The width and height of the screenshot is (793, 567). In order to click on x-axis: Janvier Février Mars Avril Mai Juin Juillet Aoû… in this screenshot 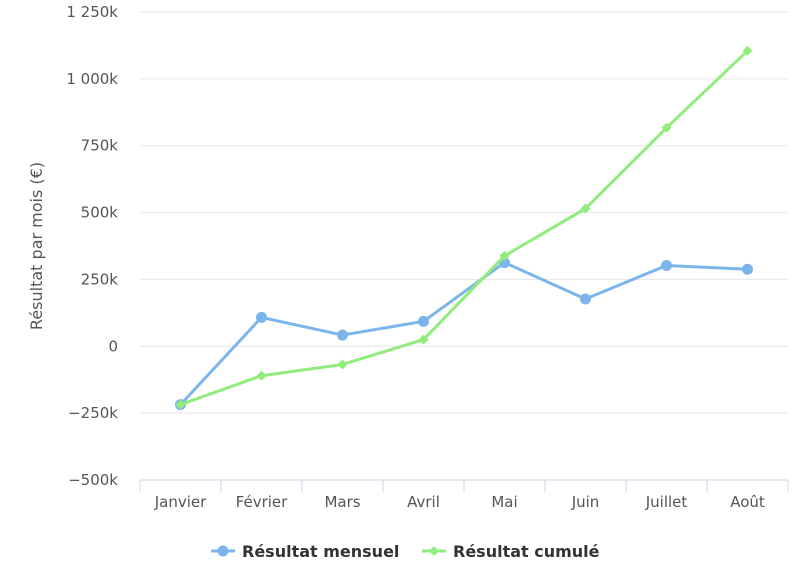, I will do `click(464, 495)`.